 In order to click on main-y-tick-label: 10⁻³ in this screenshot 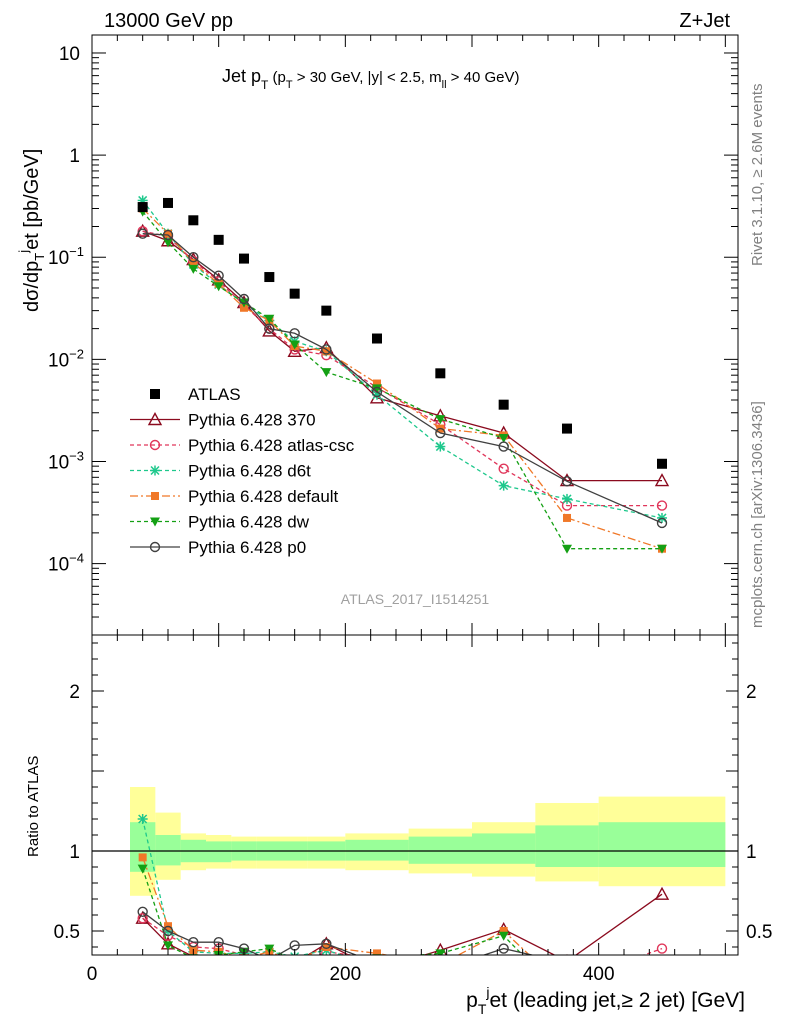, I will do `click(66, 460)`.